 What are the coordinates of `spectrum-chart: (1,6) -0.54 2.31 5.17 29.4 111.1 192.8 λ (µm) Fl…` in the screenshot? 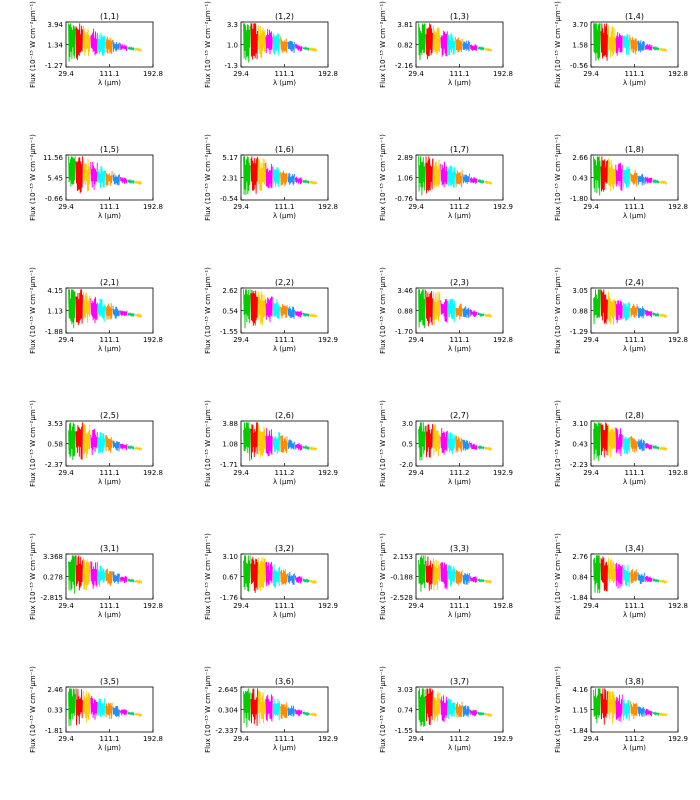 It's located at (271, 177).